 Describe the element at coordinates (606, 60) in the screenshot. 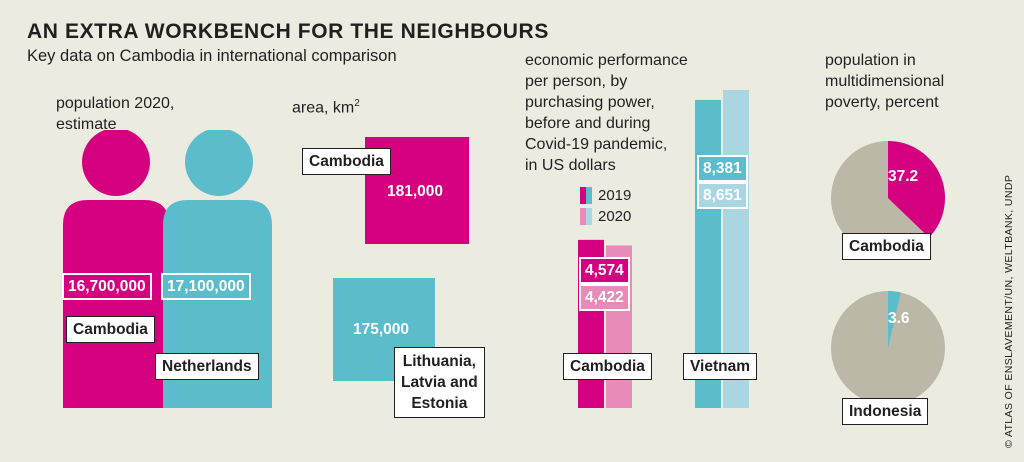

I see `gdp-caption-line: economic performance` at that location.